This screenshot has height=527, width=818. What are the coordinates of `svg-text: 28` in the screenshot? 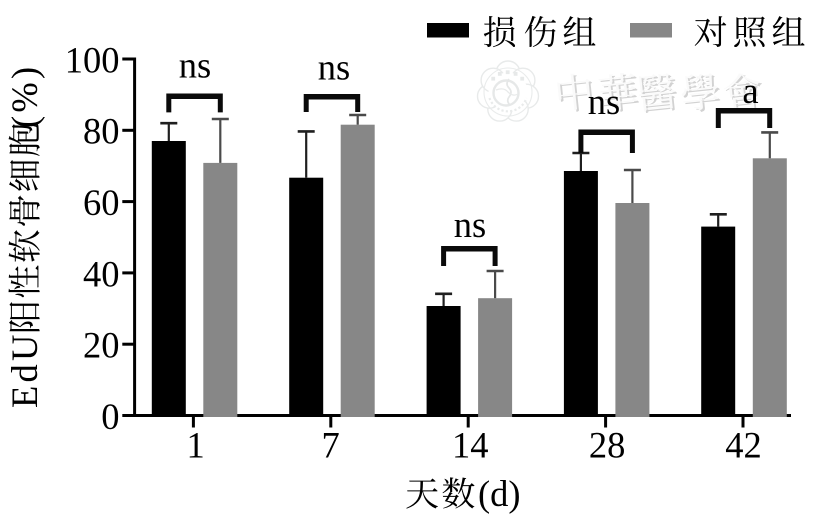 It's located at (607, 445).